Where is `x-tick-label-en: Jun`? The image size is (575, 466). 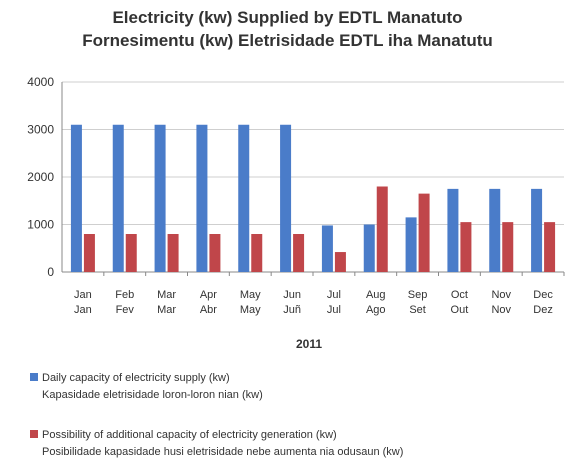 x-tick-label-en: Jun is located at coordinates (292, 295).